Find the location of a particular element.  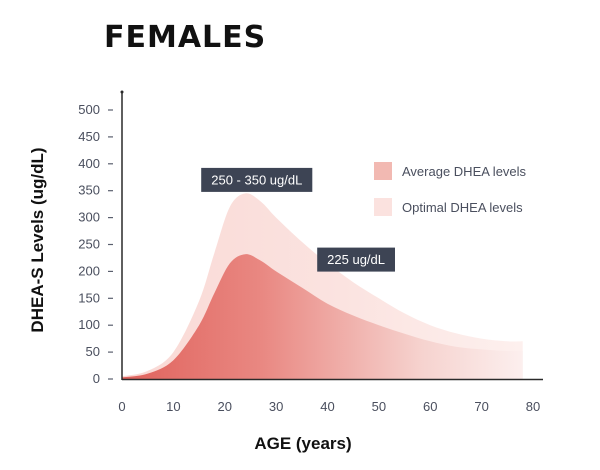

y-tick-label-100: 100 is located at coordinates (89, 324).